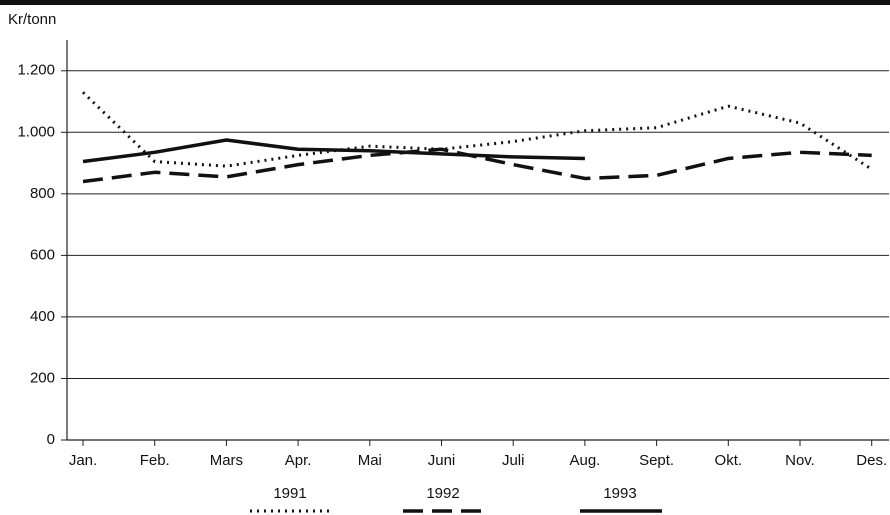 The width and height of the screenshot is (890, 515). What do you see at coordinates (871, 460) in the screenshot?
I see `x-tick-label: Des.` at bounding box center [871, 460].